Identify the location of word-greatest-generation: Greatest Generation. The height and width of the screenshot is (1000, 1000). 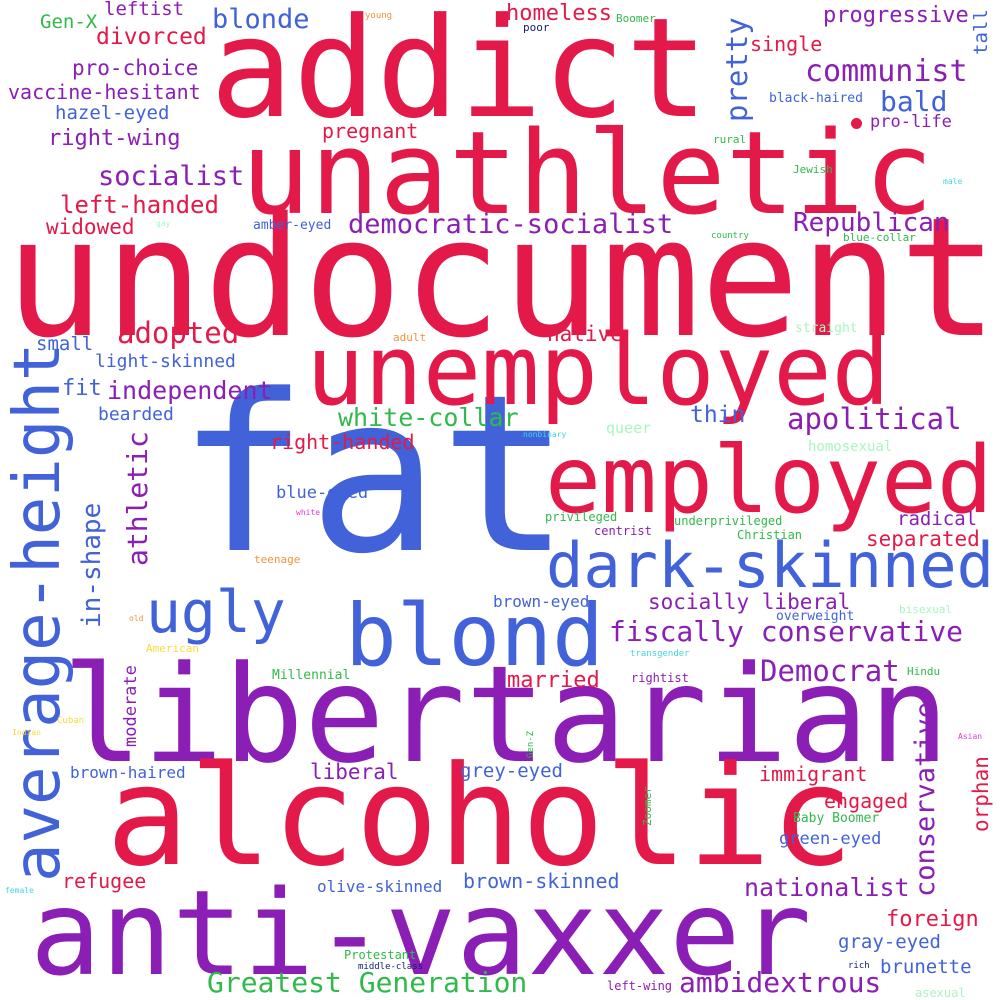
(367, 982).